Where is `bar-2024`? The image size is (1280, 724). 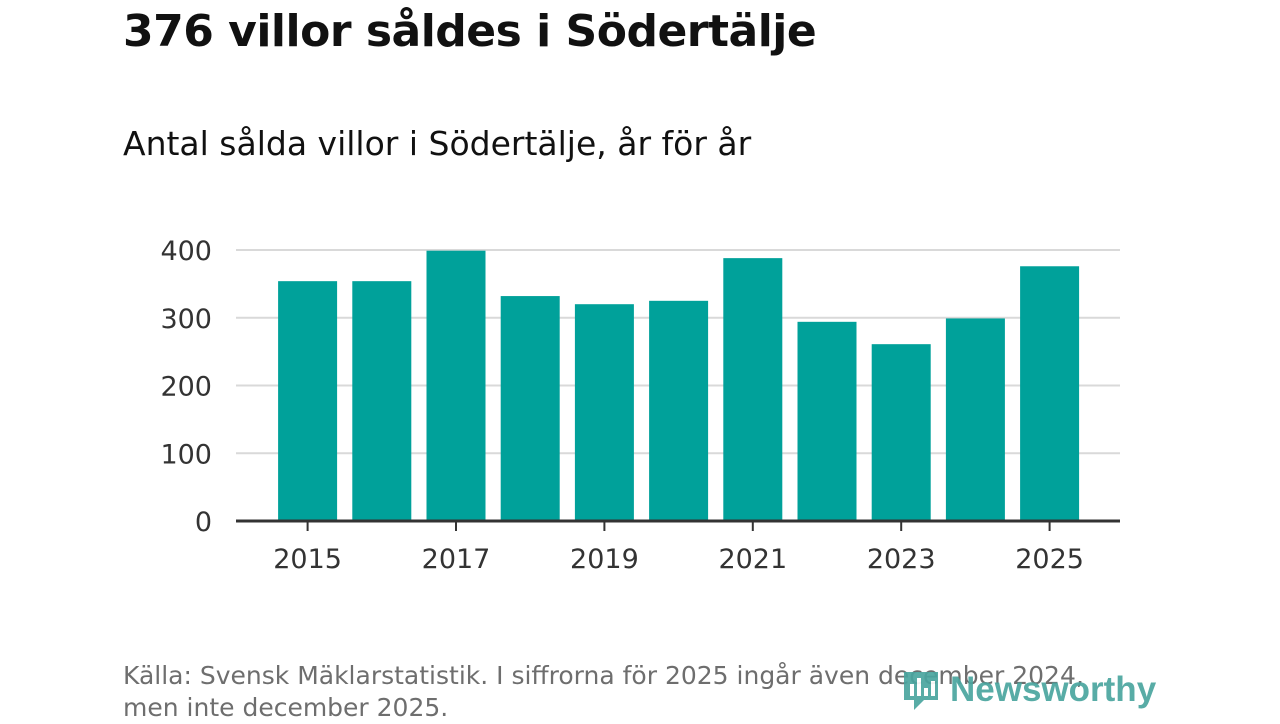 bar-2024 is located at coordinates (975, 419).